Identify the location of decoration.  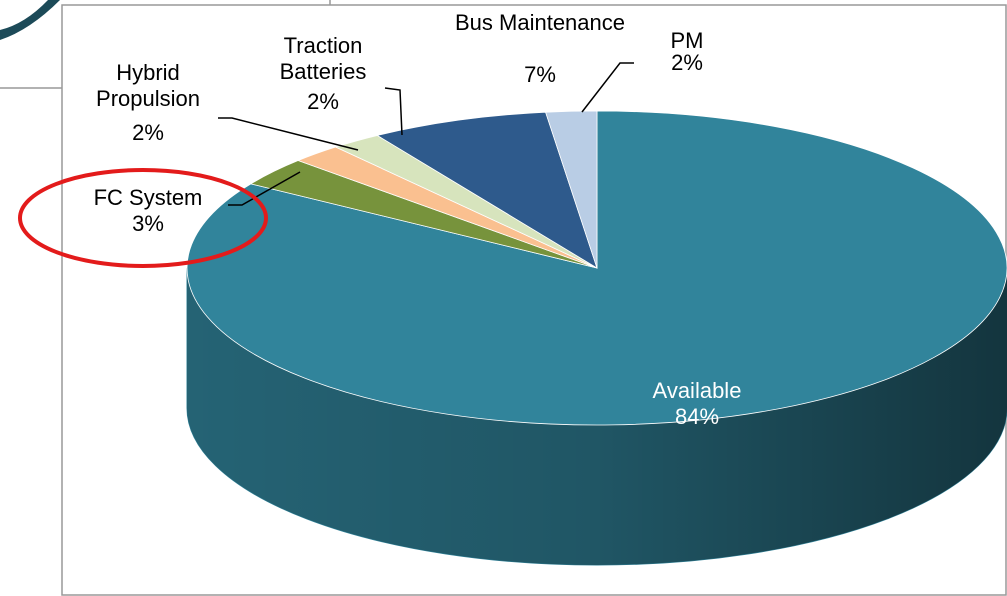
(30, 20).